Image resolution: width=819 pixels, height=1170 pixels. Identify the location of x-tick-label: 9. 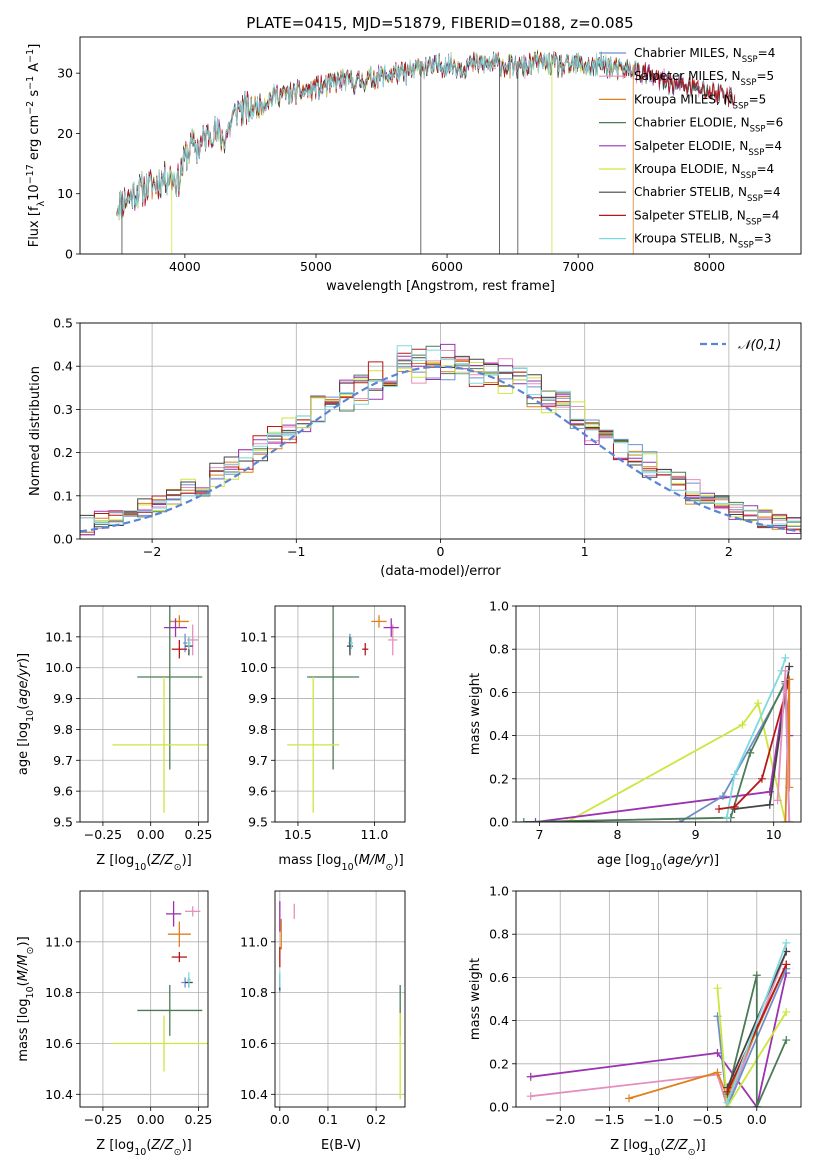
(696, 834).